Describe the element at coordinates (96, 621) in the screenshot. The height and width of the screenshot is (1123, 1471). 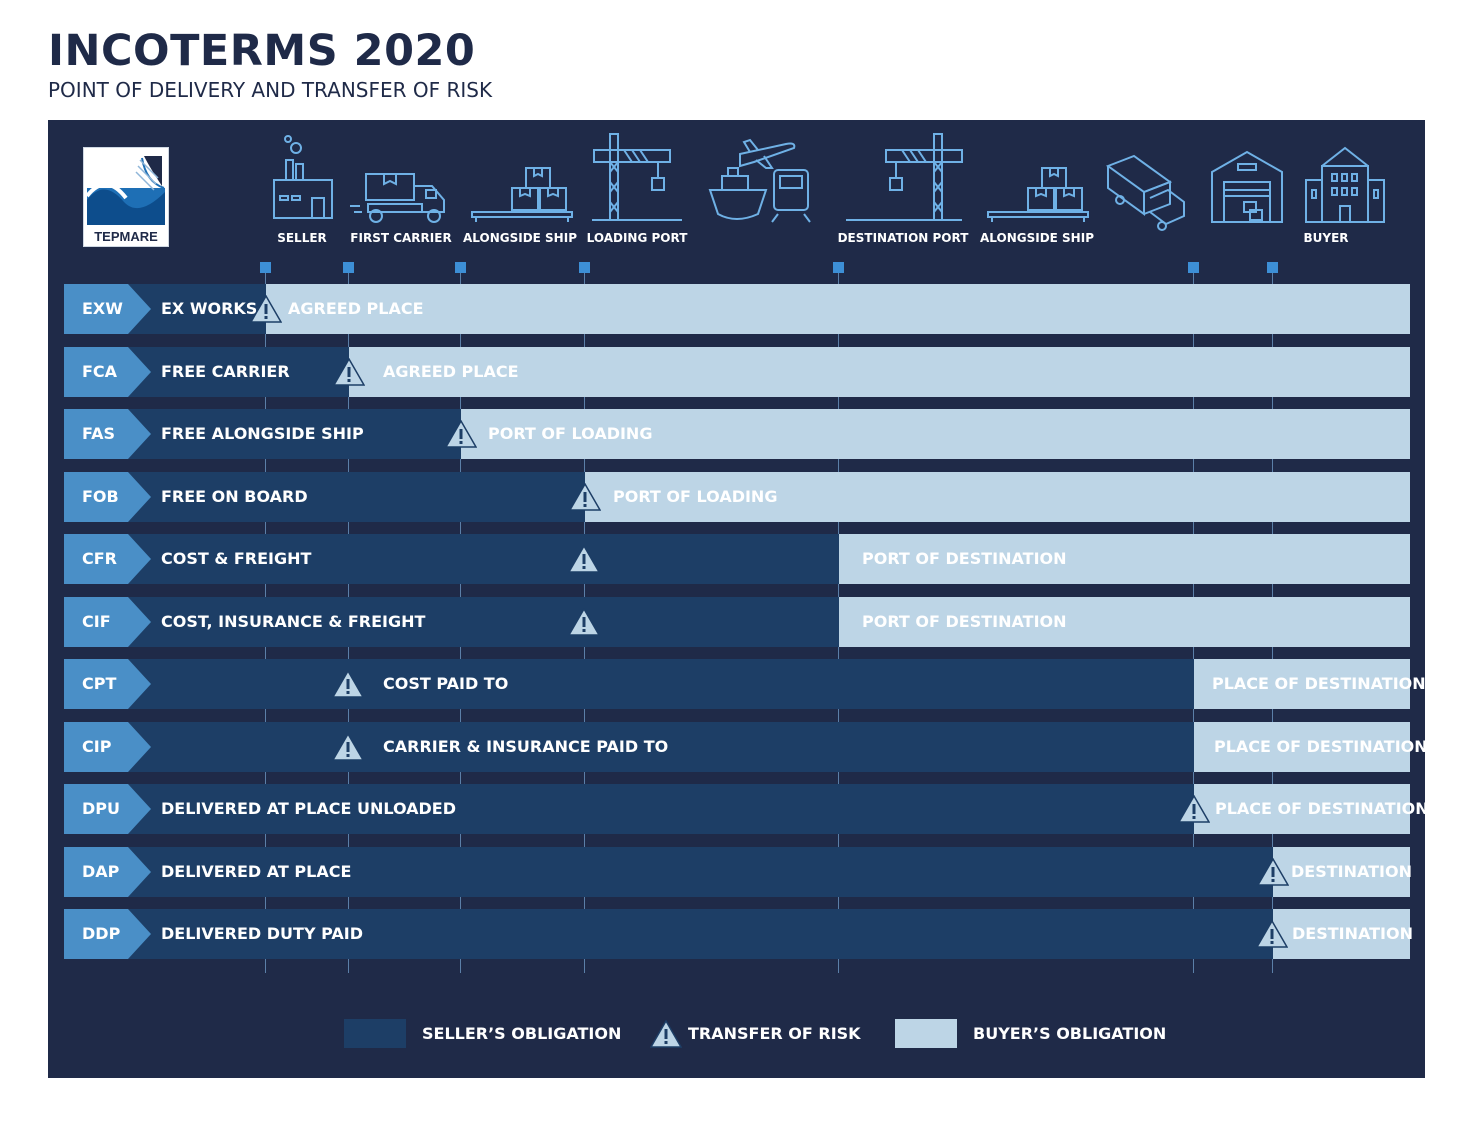
I see `term-code: CIF` at that location.